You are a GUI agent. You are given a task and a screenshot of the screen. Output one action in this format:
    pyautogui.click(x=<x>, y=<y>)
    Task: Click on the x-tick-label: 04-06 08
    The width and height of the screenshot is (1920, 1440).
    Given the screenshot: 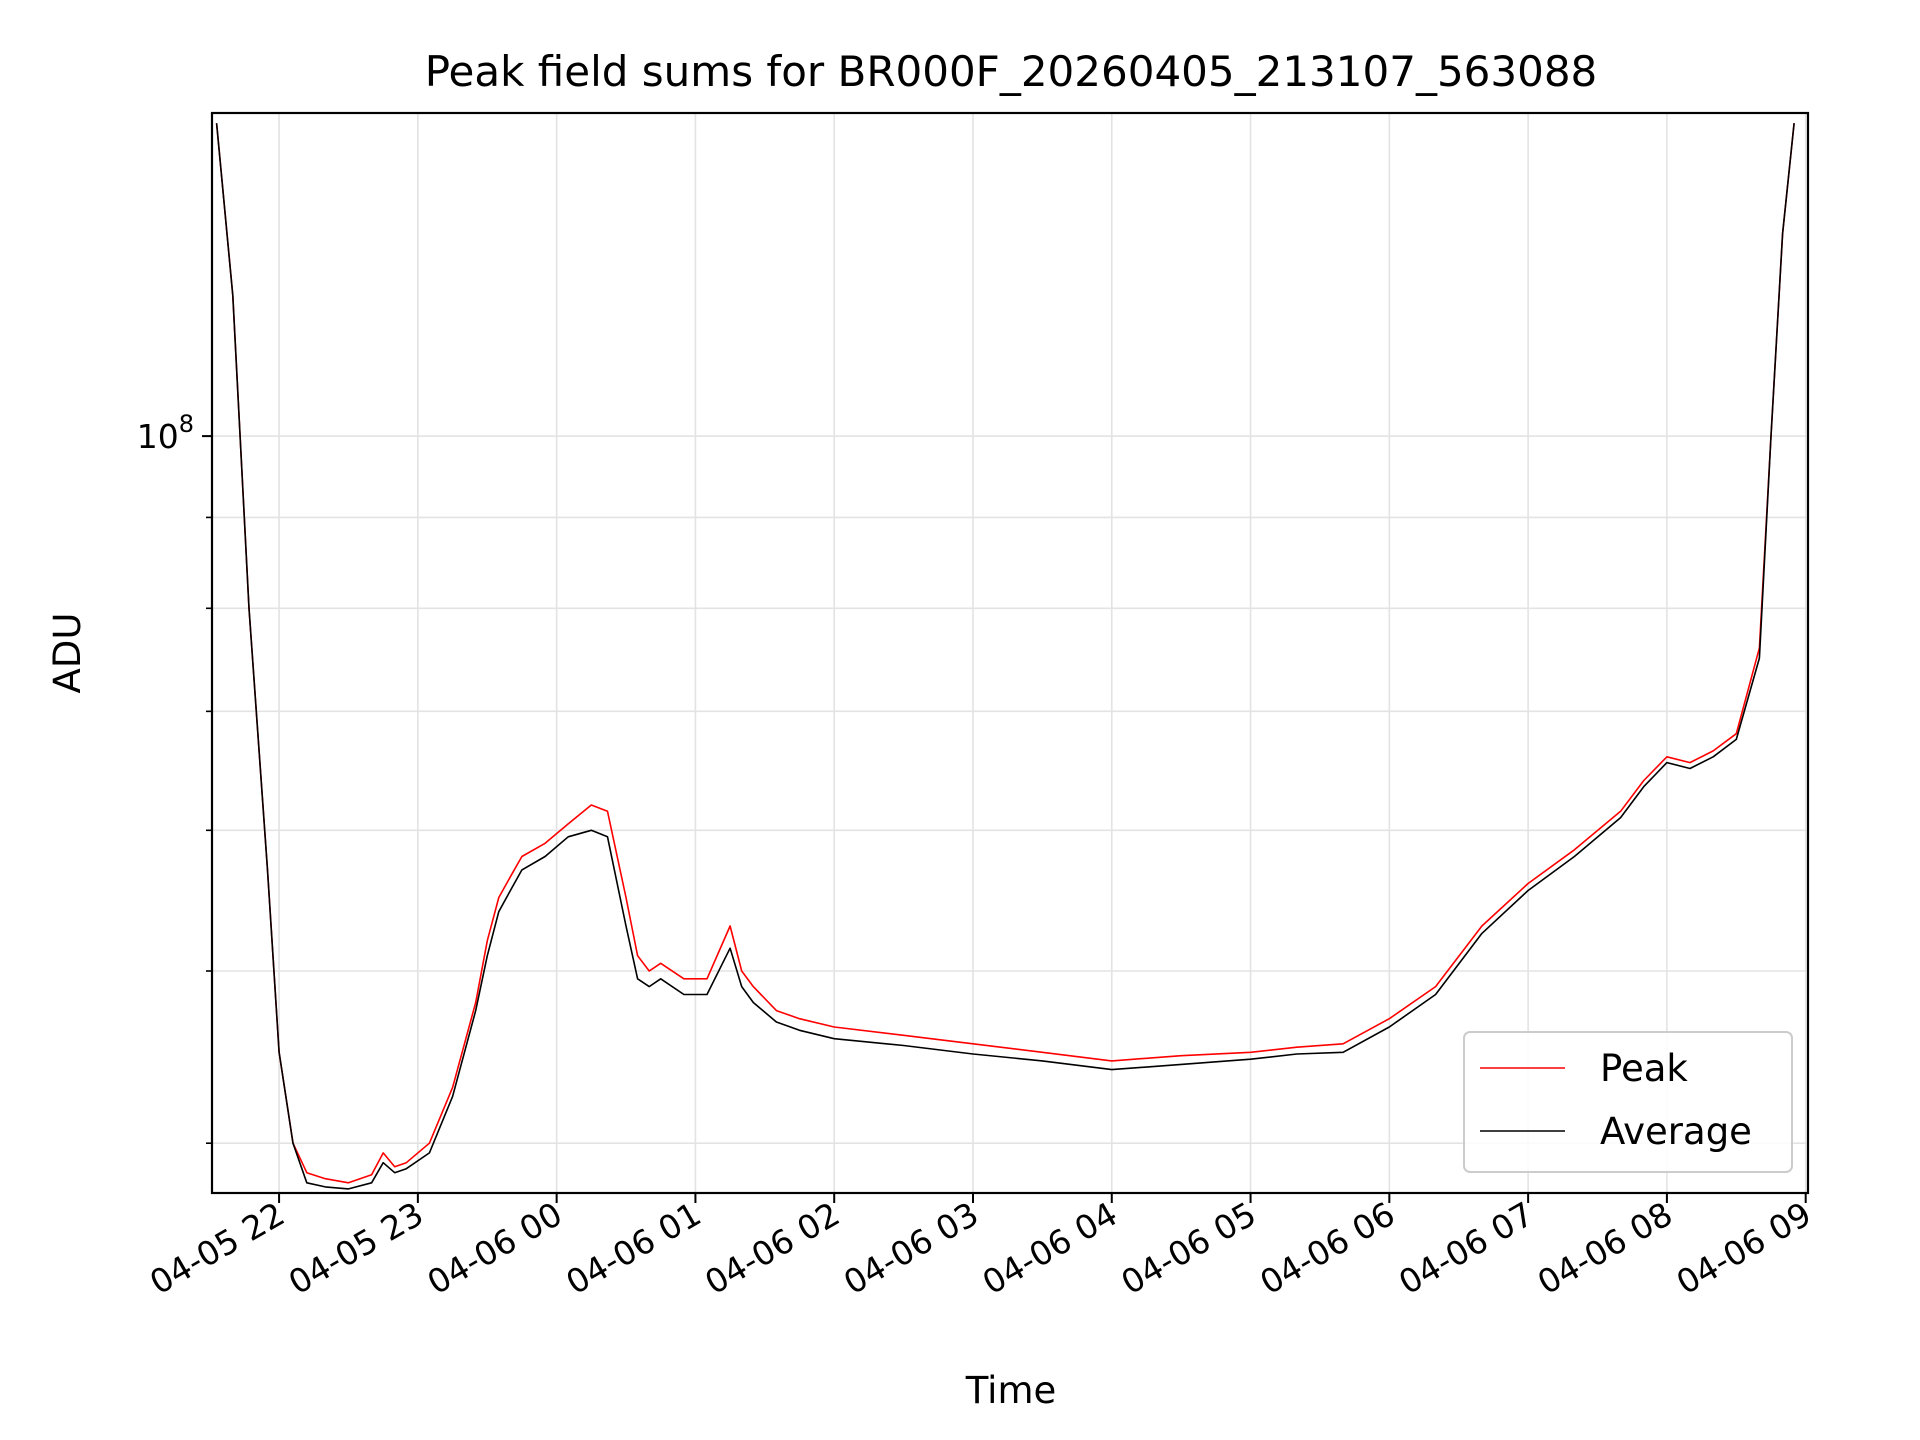 What is the action you would take?
    pyautogui.click(x=1605, y=1248)
    